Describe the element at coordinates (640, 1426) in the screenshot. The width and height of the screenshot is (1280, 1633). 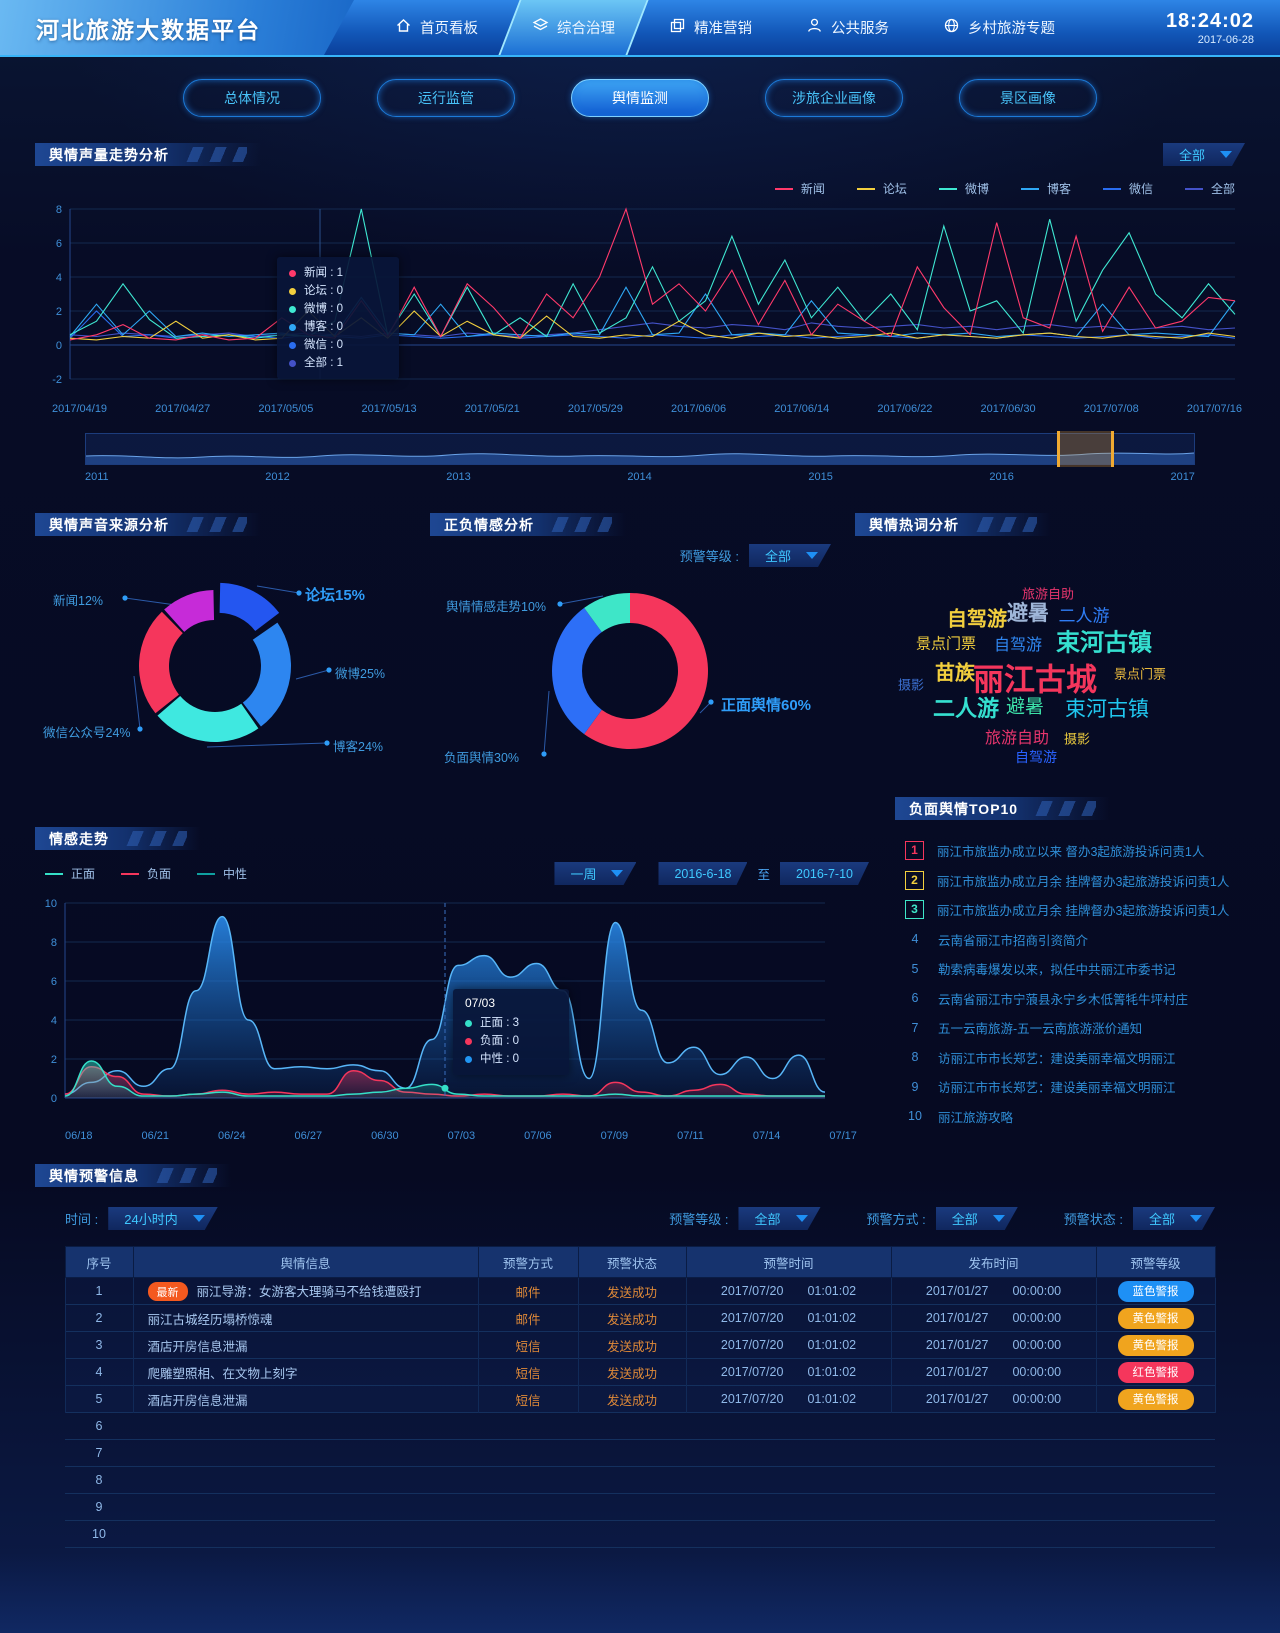
I see `warning-row: 6` at that location.